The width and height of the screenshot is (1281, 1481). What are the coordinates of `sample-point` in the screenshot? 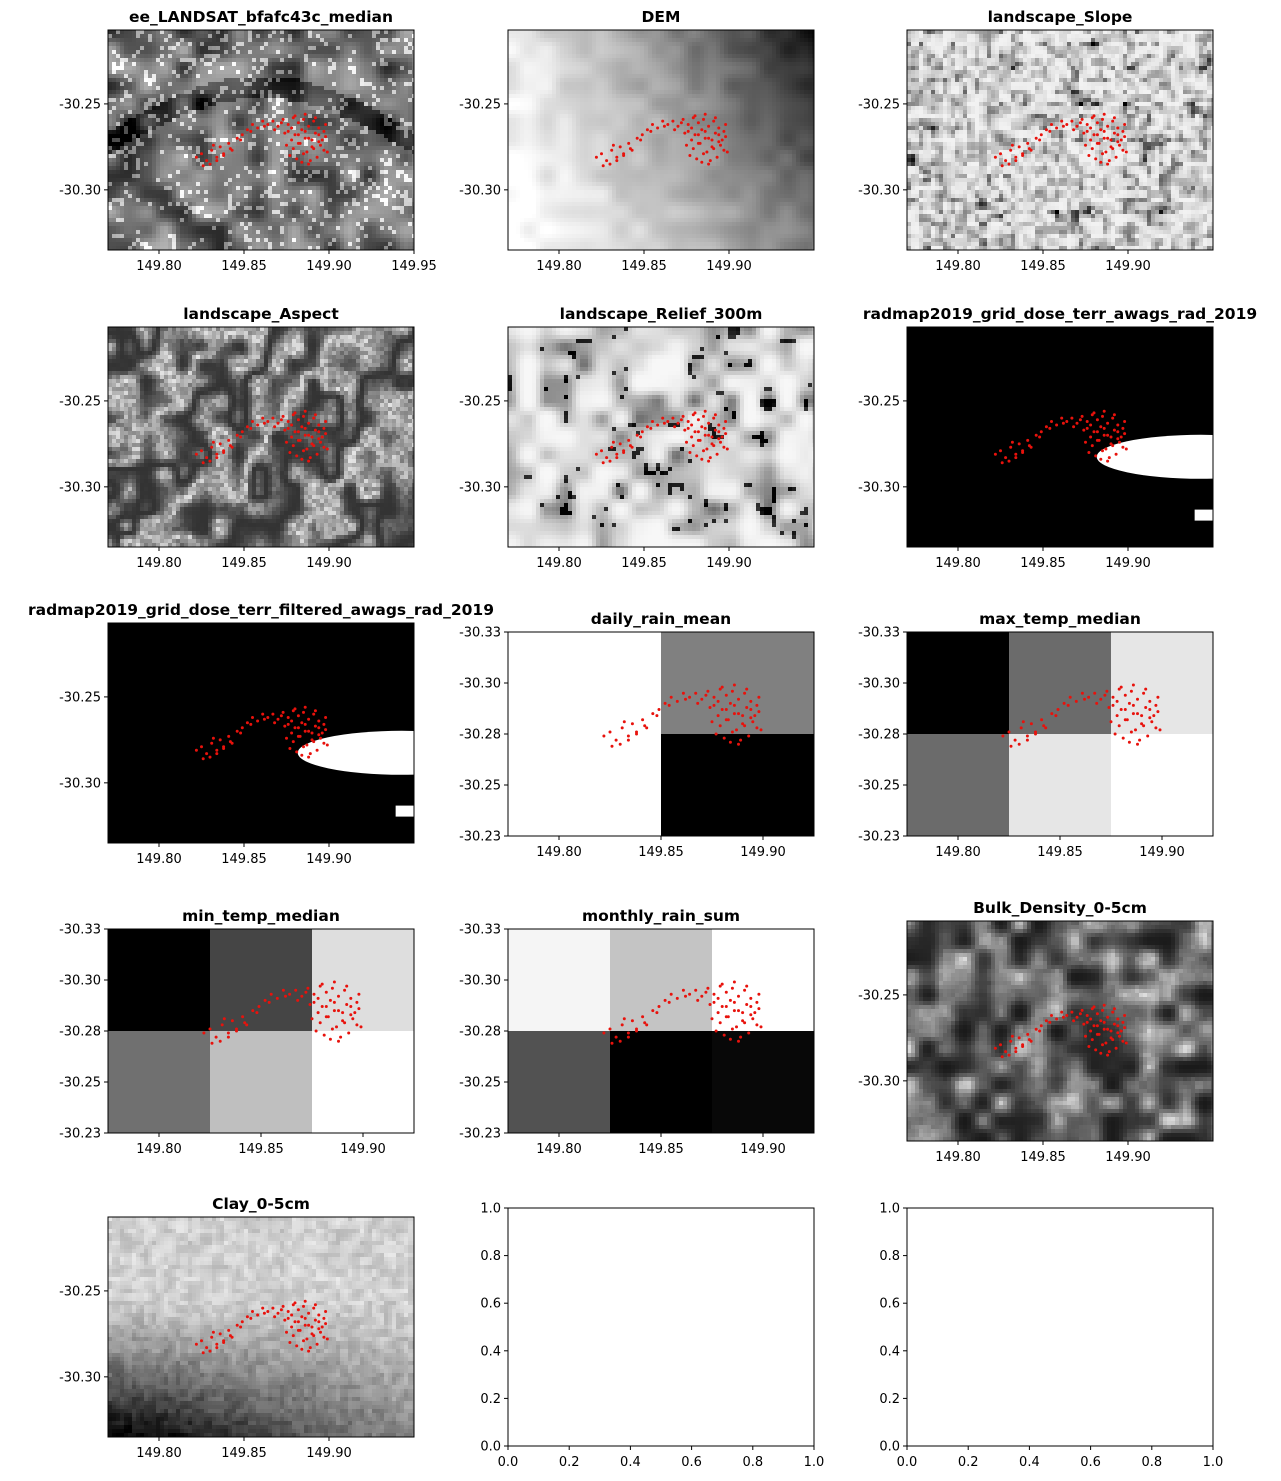 It's located at (322, 140).